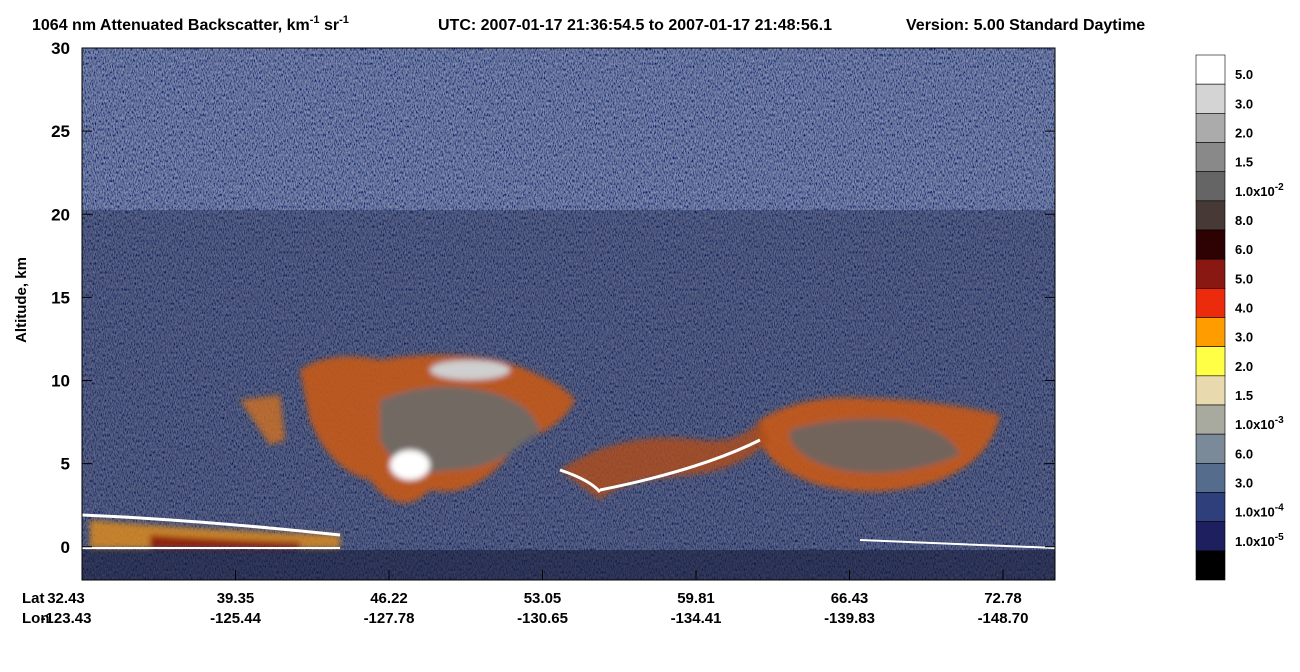 The width and height of the screenshot is (1300, 672). What do you see at coordinates (1279, 187) in the screenshot?
I see `colorbar-label-exp: -2` at bounding box center [1279, 187].